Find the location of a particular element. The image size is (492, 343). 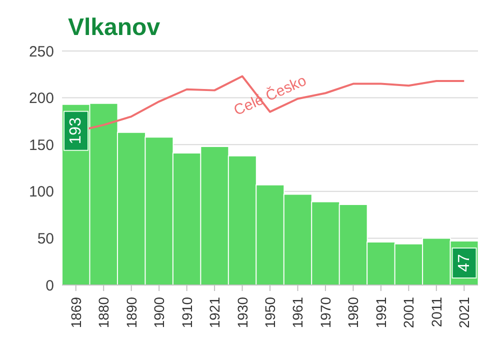

x-tick-label: 2001 is located at coordinates (408, 312).